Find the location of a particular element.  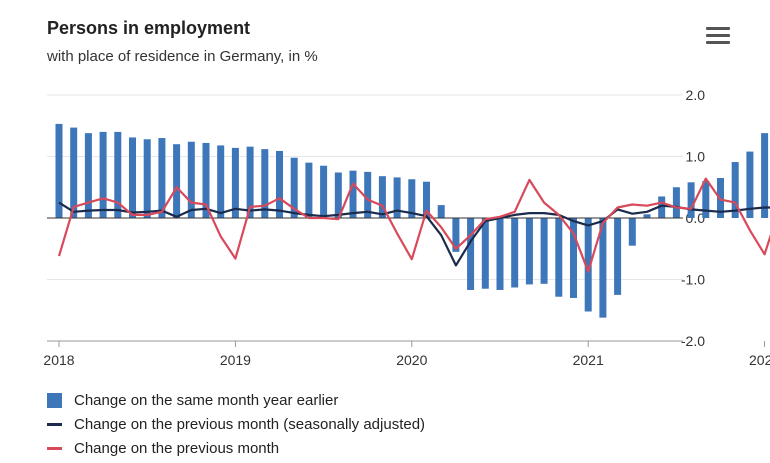

x-tick-label: 2019 is located at coordinates (235, 360).